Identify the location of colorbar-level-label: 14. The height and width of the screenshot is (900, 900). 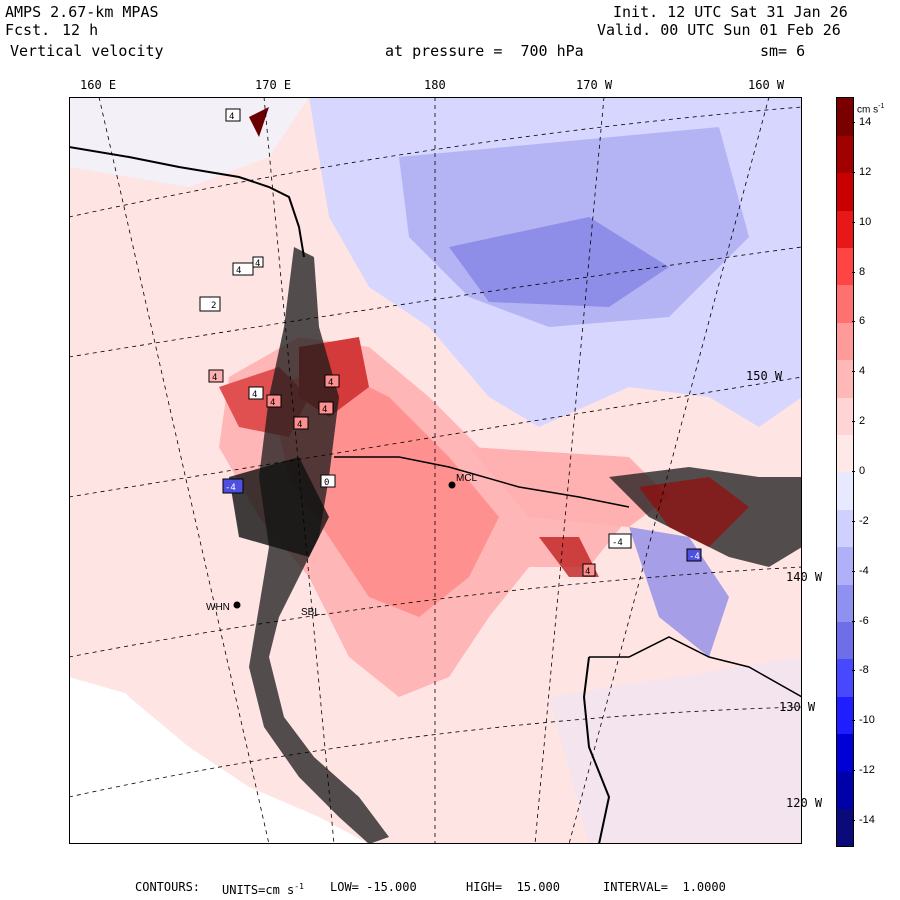
(865, 121).